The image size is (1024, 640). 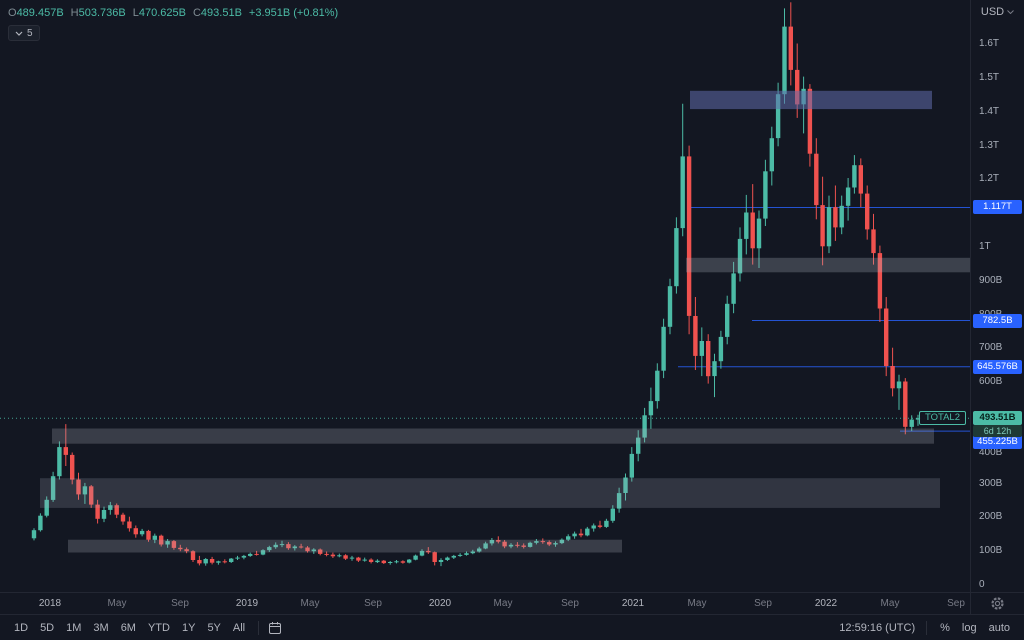 What do you see at coordinates (997, 12) in the screenshot?
I see `currency-selector: USD` at bounding box center [997, 12].